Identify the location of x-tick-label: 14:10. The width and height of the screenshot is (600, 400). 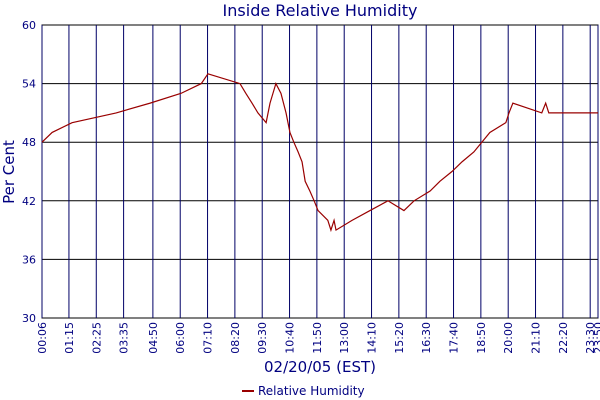
(372, 338).